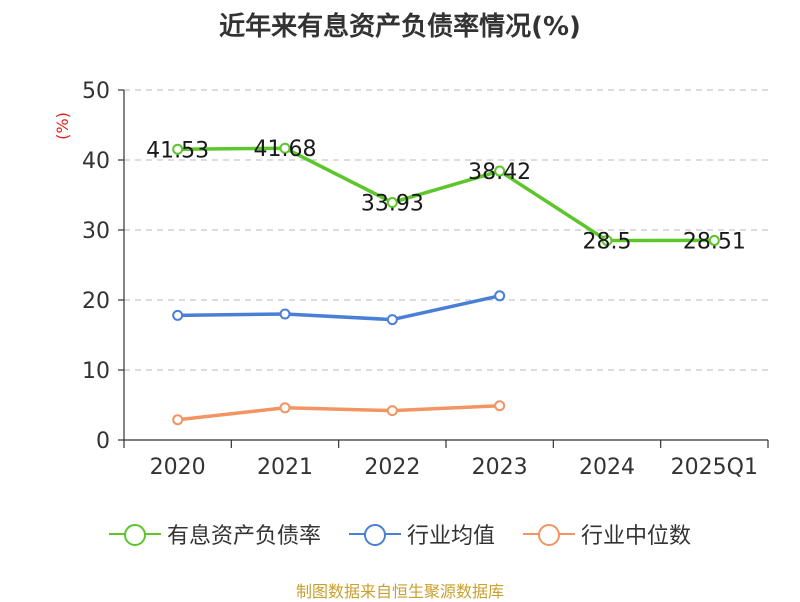  Describe the element at coordinates (96, 371) in the screenshot. I see `y-tick-label: 10` at that location.